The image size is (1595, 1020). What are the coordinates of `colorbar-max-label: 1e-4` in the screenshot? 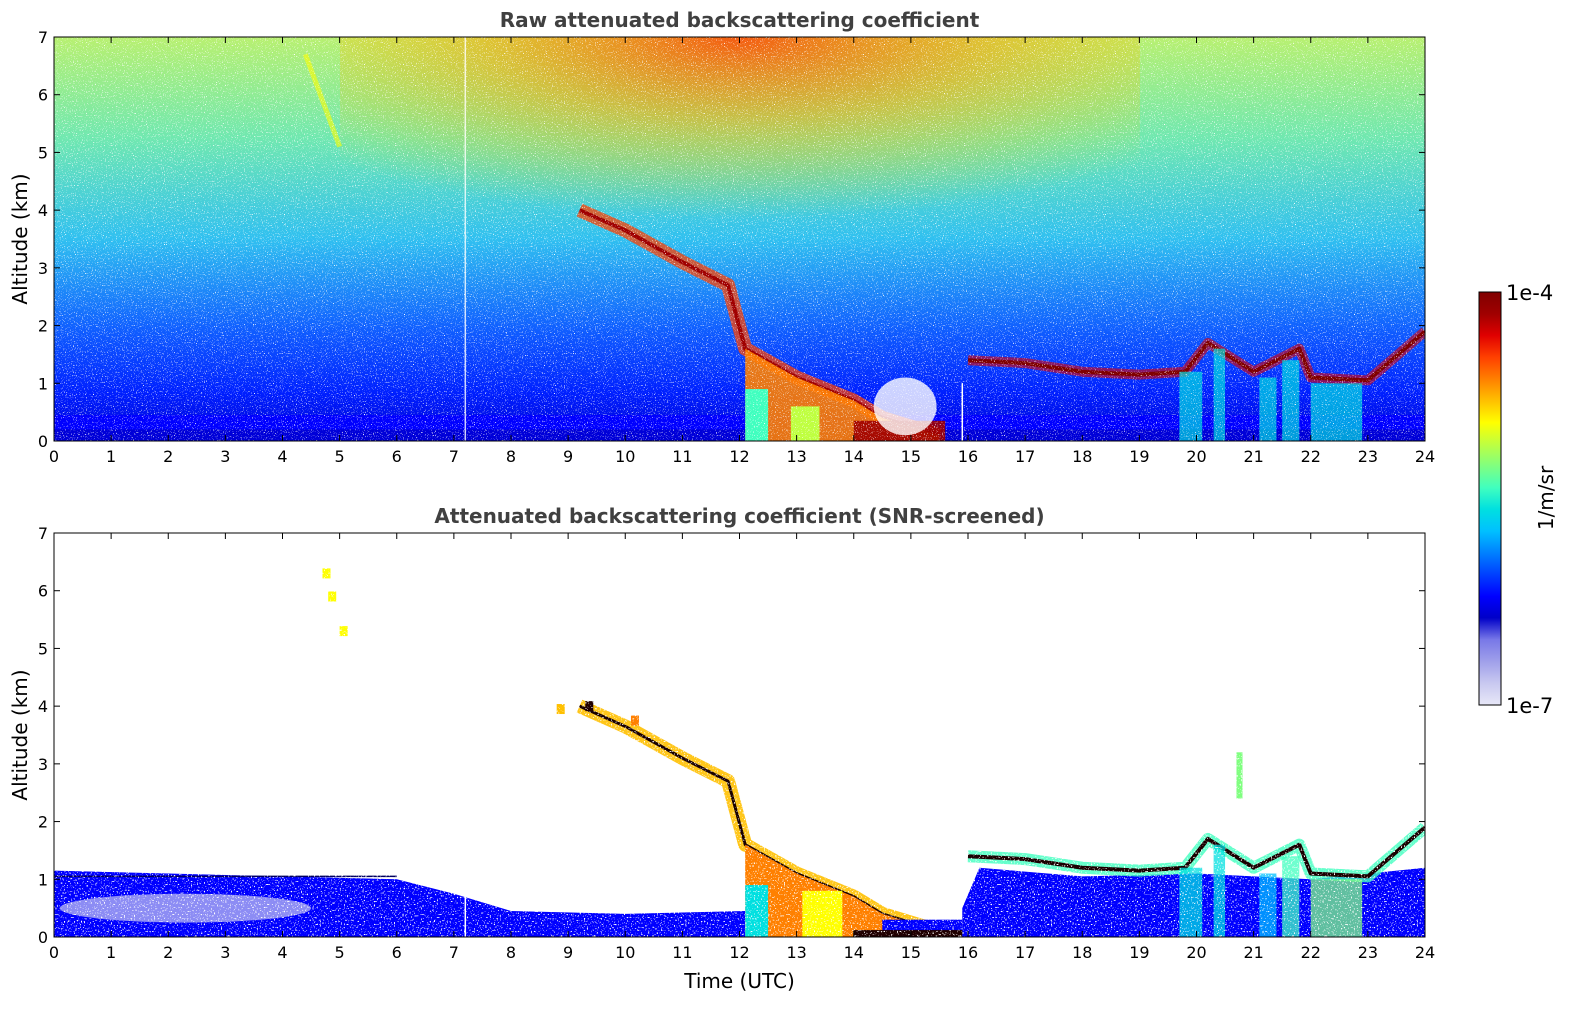 It's located at (1529, 293).